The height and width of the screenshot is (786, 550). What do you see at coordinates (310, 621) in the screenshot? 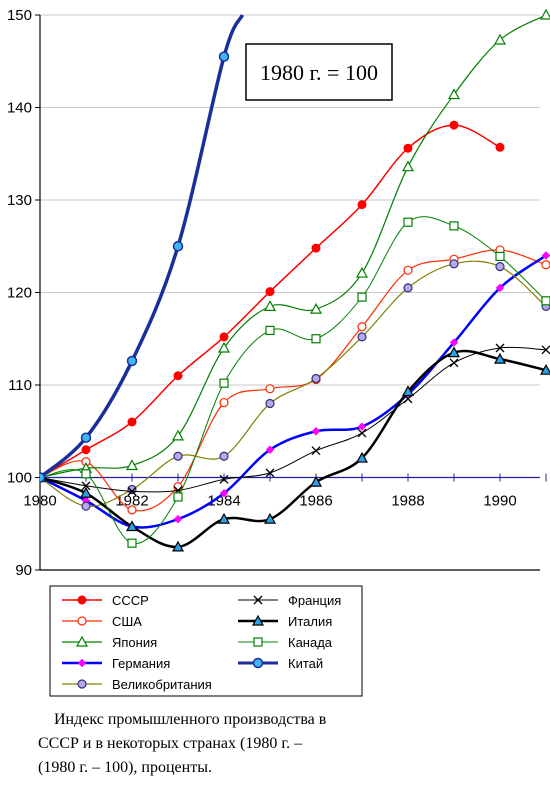
I see `legend-label: Италия` at bounding box center [310, 621].